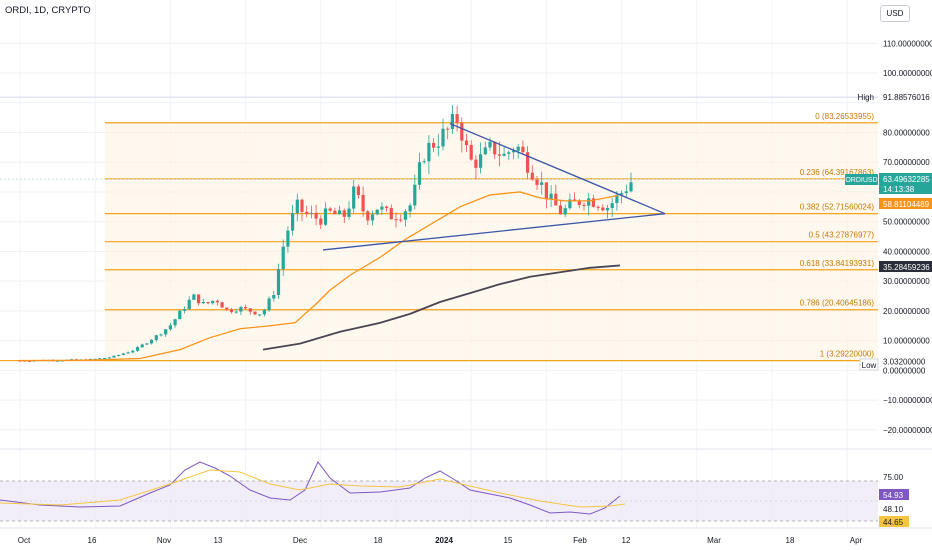 This screenshot has width=932, height=550. Describe the element at coordinates (508, 540) in the screenshot. I see `time-axis-label: 15` at that location.